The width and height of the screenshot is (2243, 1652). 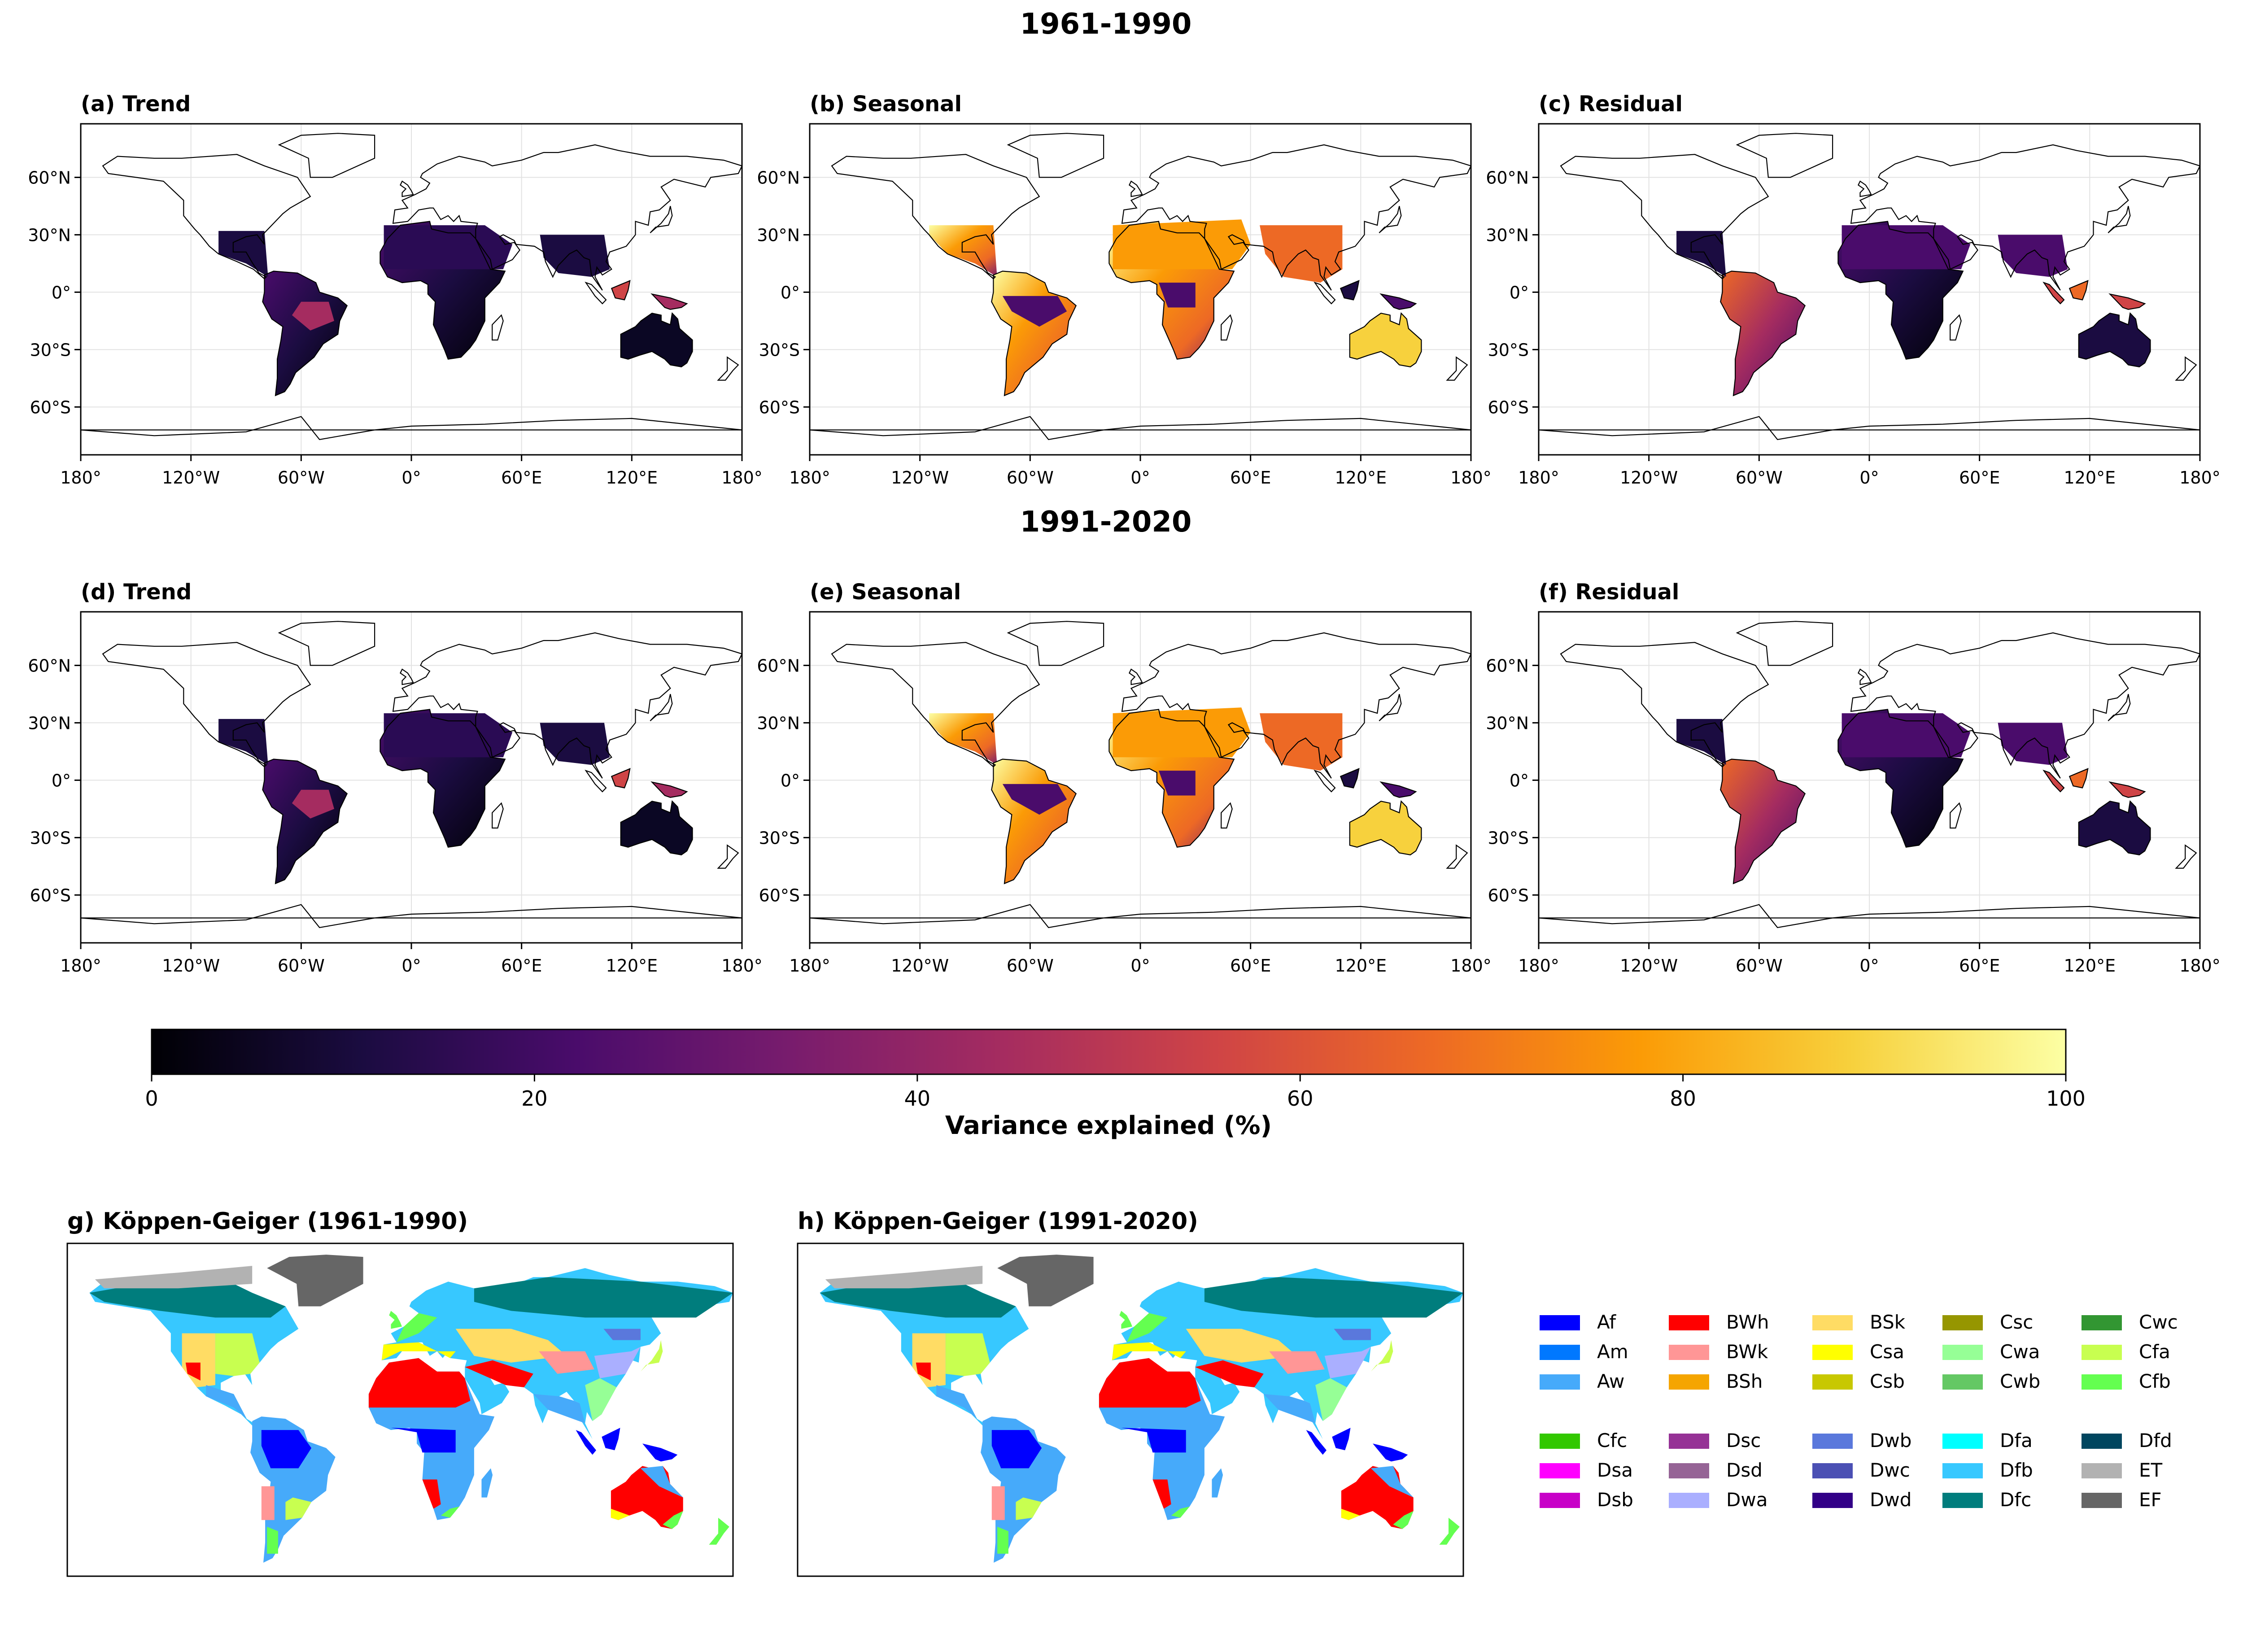 What do you see at coordinates (1858, 1352) in the screenshot?
I see `legend-item-csa: Csa` at bounding box center [1858, 1352].